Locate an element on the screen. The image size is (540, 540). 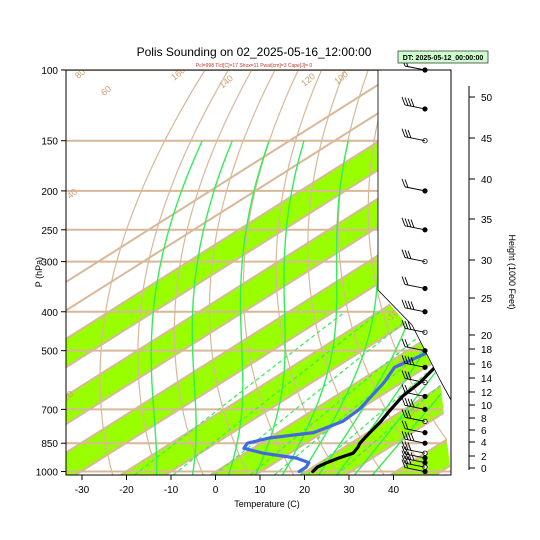
x-axis-label: Temperature (C) is located at coordinates (267, 504).